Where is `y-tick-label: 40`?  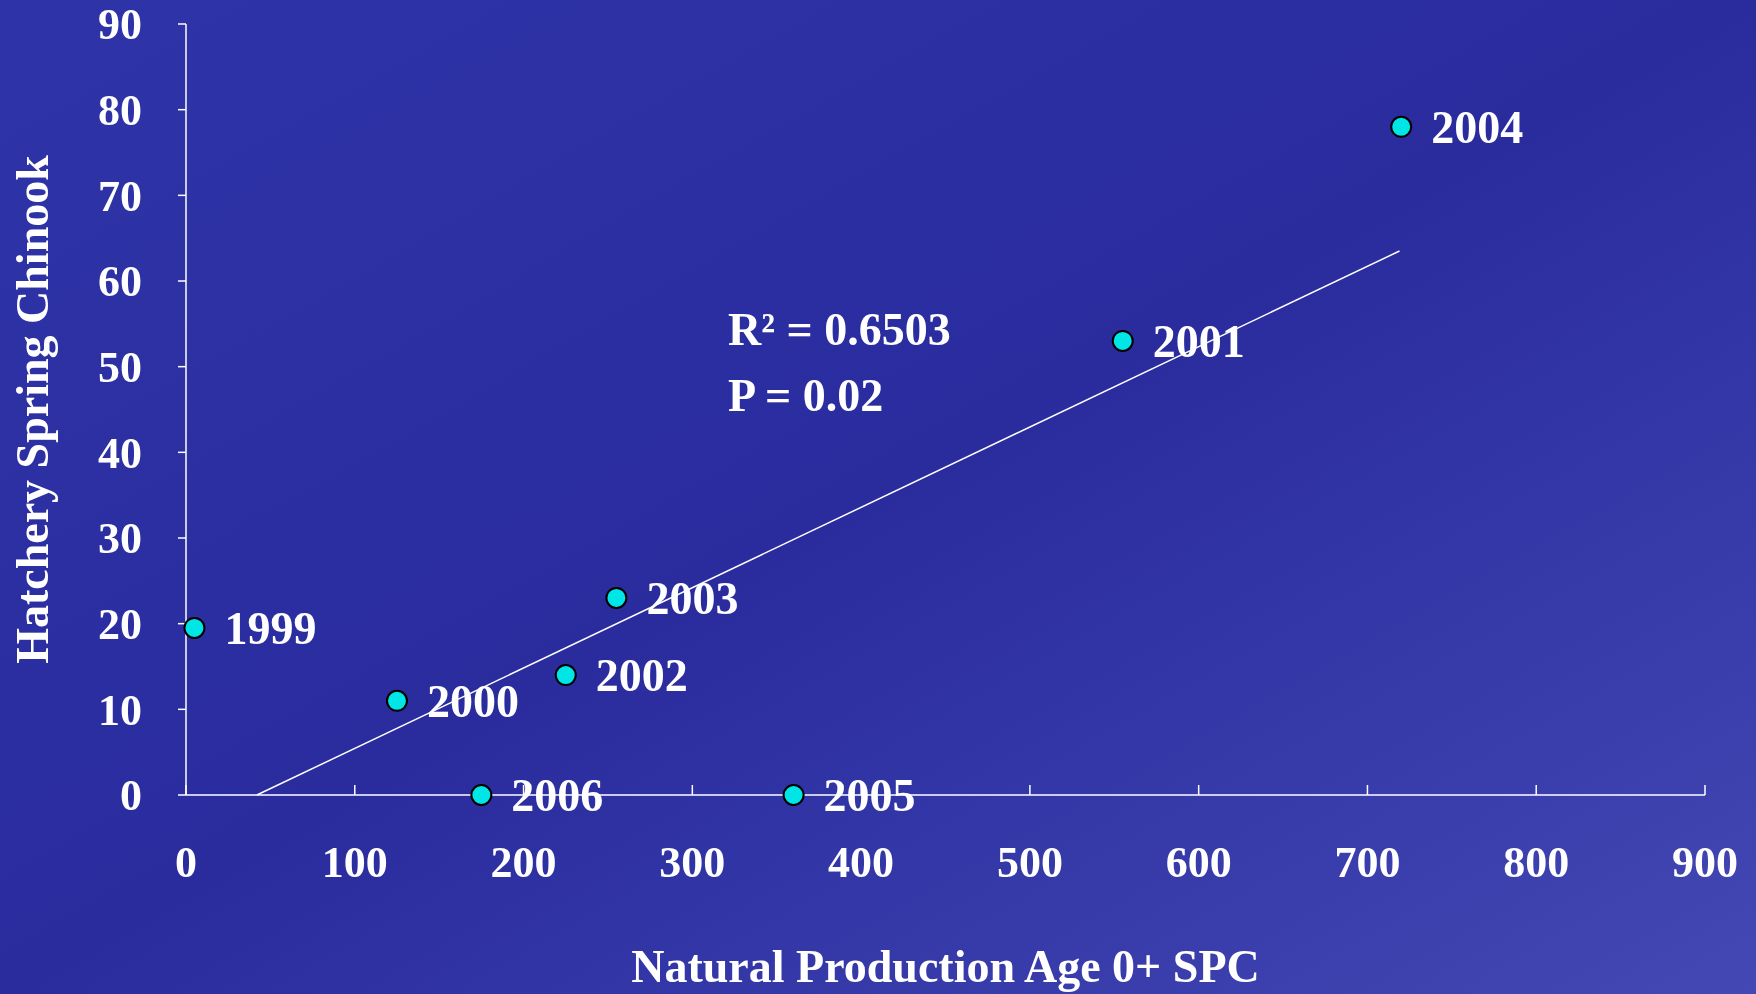
y-tick-label: 40 is located at coordinates (120, 453).